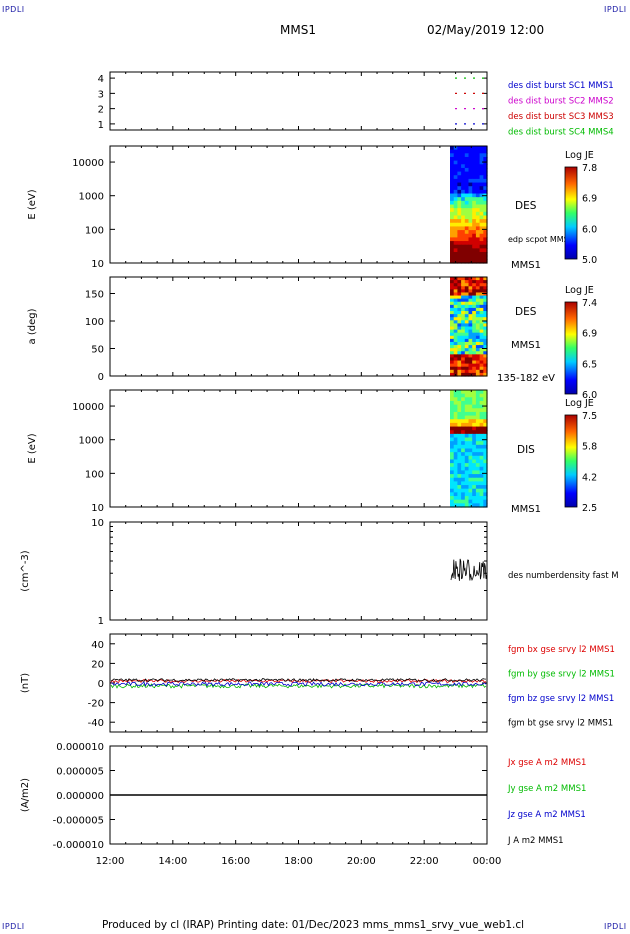 This screenshot has width=630, height=934. Describe the element at coordinates (561, 675) in the screenshot. I see `fgm-legend-1: fgm by gse srvy l2 MMS1` at that location.